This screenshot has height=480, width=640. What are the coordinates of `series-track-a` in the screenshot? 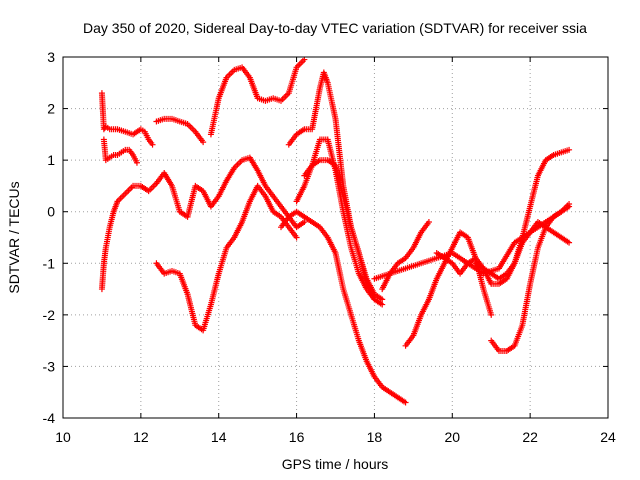 It's located at (127, 119).